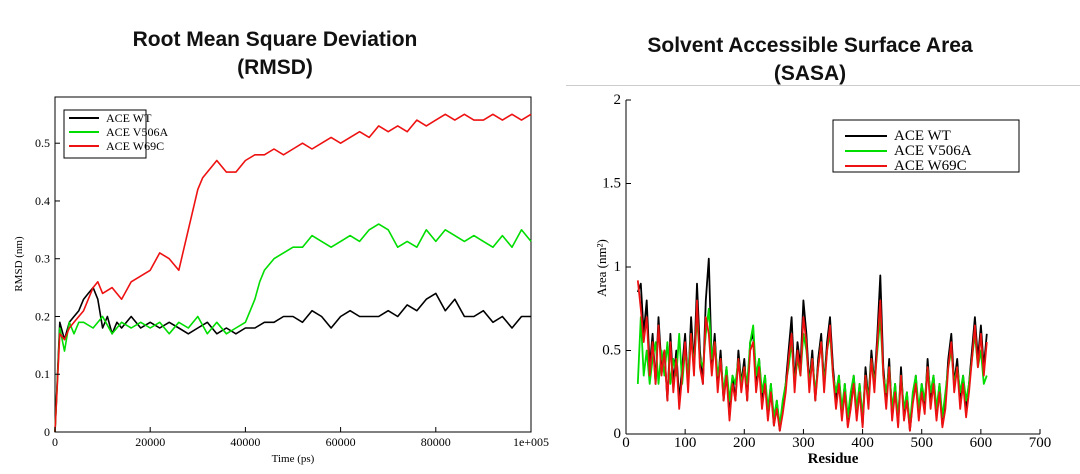 This screenshot has width=1080, height=474. Describe the element at coordinates (137, 132) in the screenshot. I see `rmsd-legend-label: ACE V506A` at that location.